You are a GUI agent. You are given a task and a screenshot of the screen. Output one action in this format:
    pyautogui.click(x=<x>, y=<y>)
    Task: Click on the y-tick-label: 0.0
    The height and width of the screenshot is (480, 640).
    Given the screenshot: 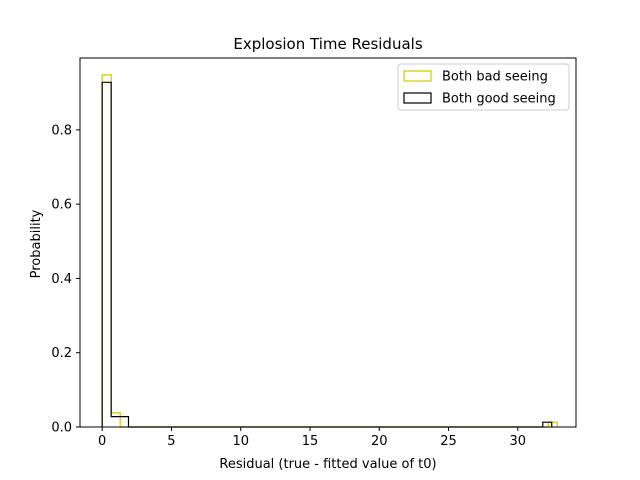 What is the action you would take?
    pyautogui.click(x=61, y=428)
    